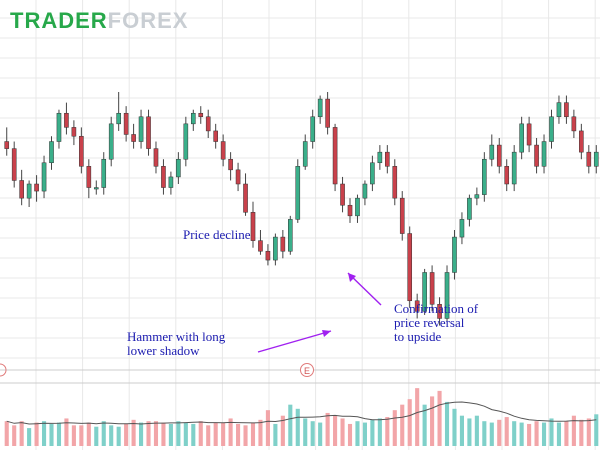 Image resolution: width=600 pixels, height=450 pixels. What do you see at coordinates (326, 333) in the screenshot?
I see `hammer-arrow-head` at bounding box center [326, 333].